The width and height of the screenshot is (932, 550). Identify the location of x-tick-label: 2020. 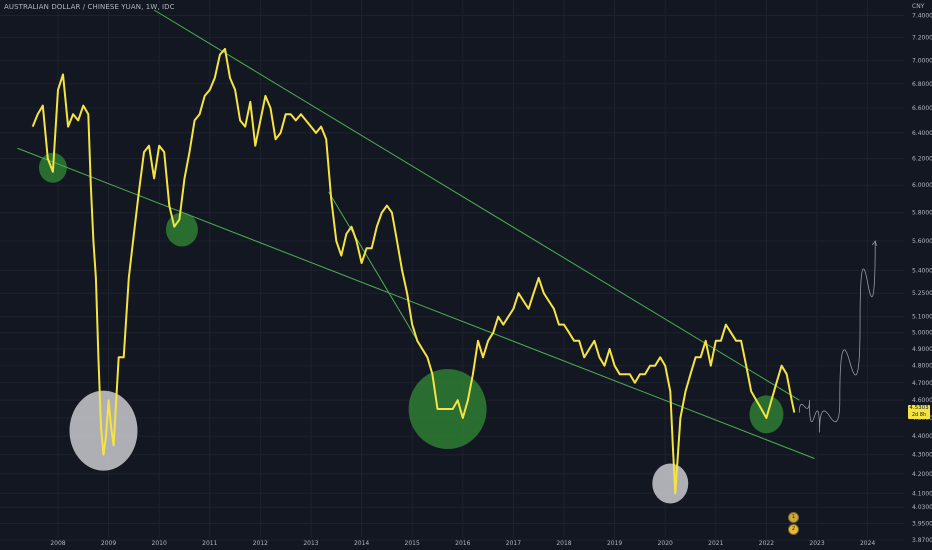
(665, 543).